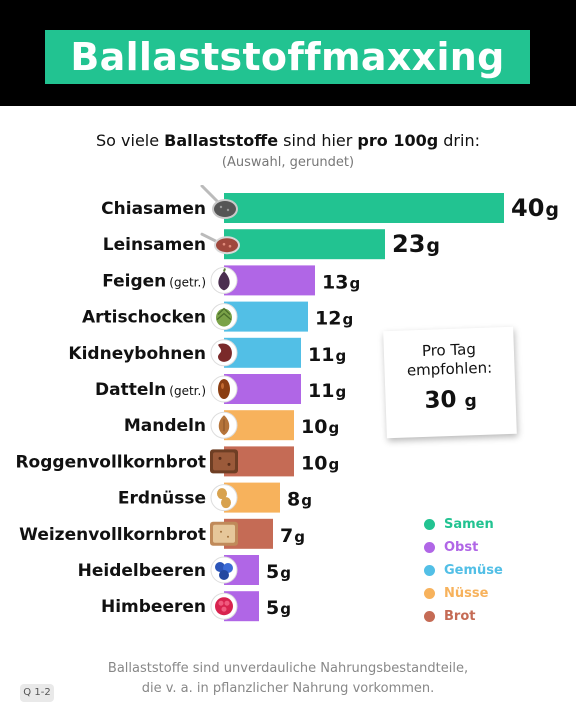 The image size is (576, 720). What do you see at coordinates (187, 391) in the screenshot?
I see `category-qualifier: (getr.)` at bounding box center [187, 391].